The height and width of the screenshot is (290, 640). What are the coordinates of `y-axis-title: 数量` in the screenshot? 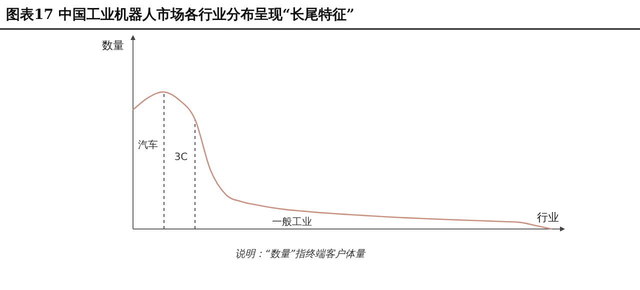 It's located at (113, 45).